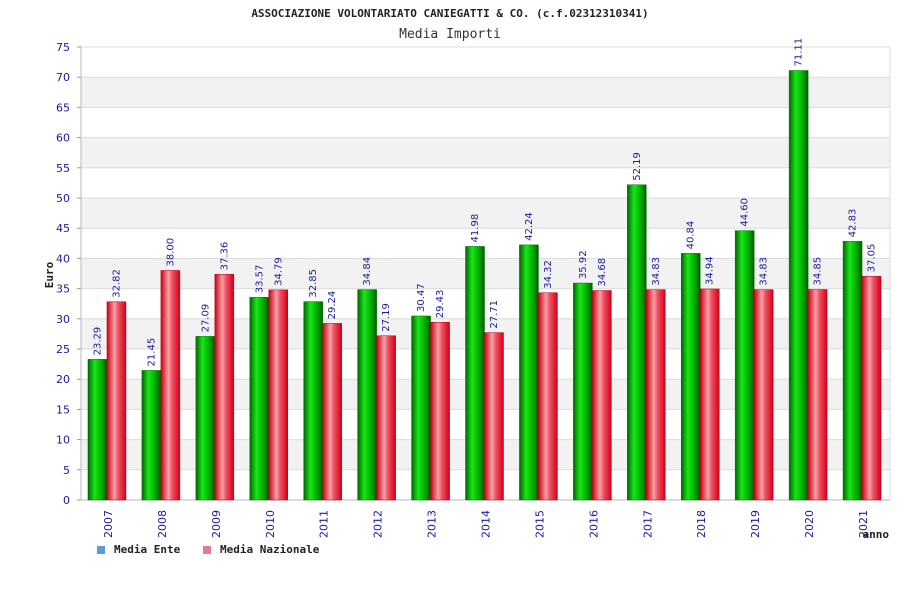 This screenshot has height=600, width=900. I want to click on data-label: 34.79, so click(278, 271).